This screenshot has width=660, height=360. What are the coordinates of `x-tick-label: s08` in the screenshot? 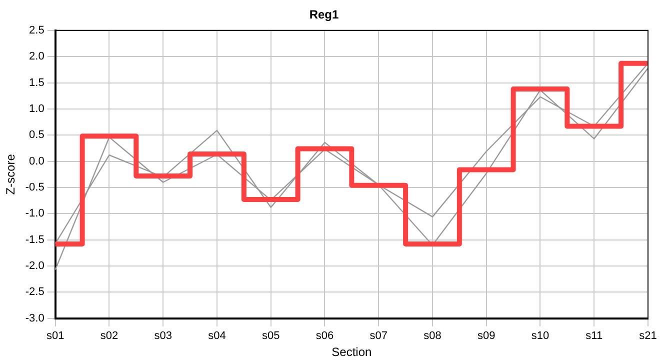 It's located at (433, 336).